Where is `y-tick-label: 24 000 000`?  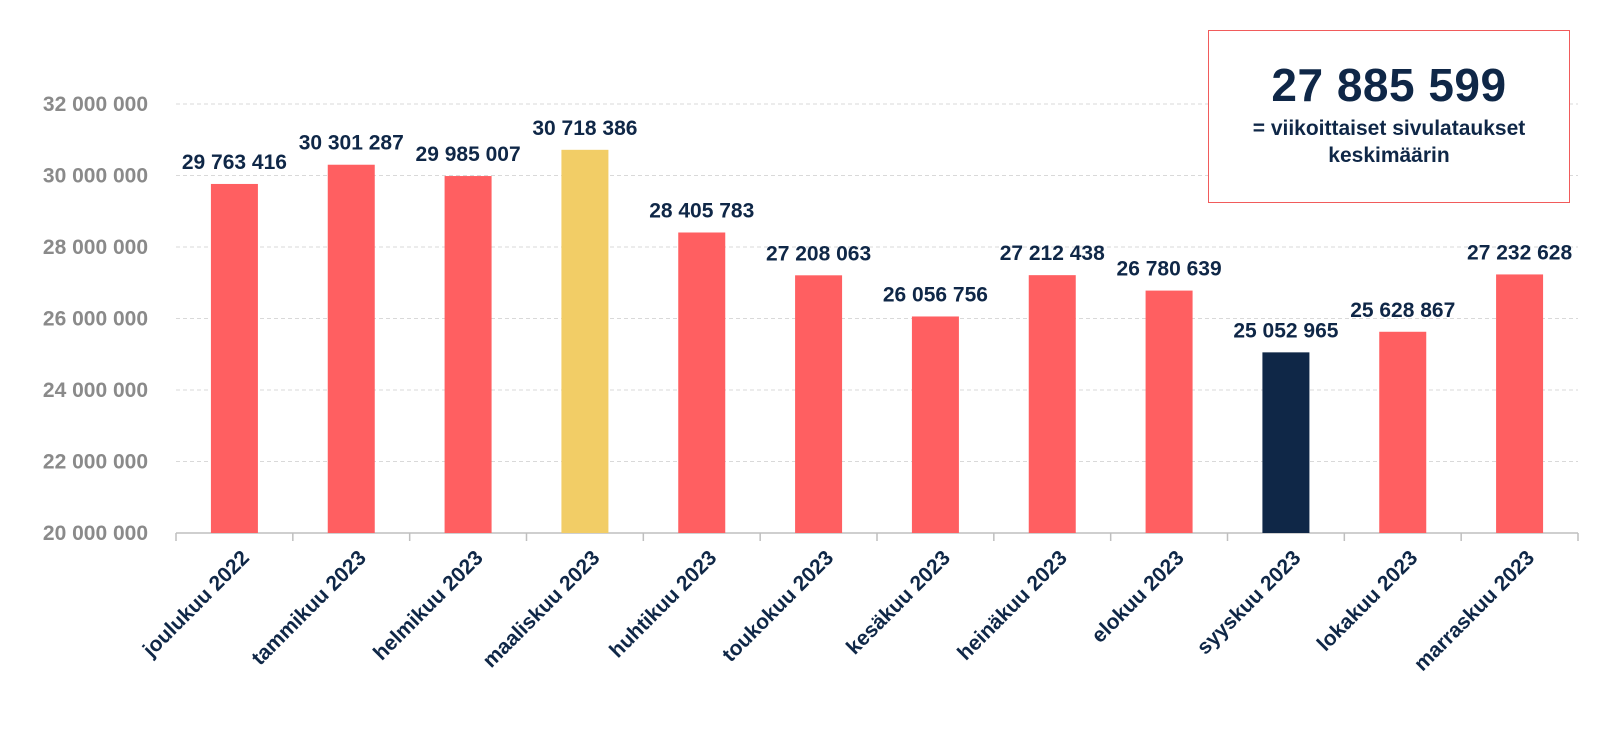 y-tick-label: 24 000 000 is located at coordinates (95, 390).